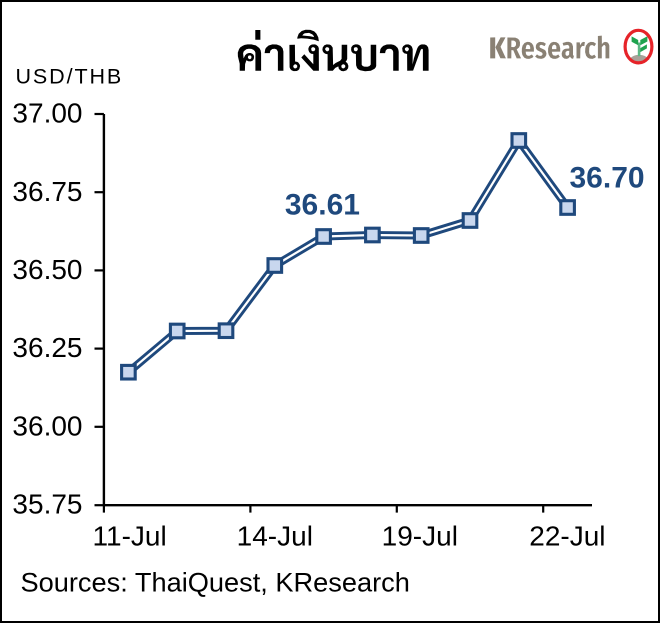 The image size is (660, 623). I want to click on svg-text: 19-Jul, so click(420, 536).